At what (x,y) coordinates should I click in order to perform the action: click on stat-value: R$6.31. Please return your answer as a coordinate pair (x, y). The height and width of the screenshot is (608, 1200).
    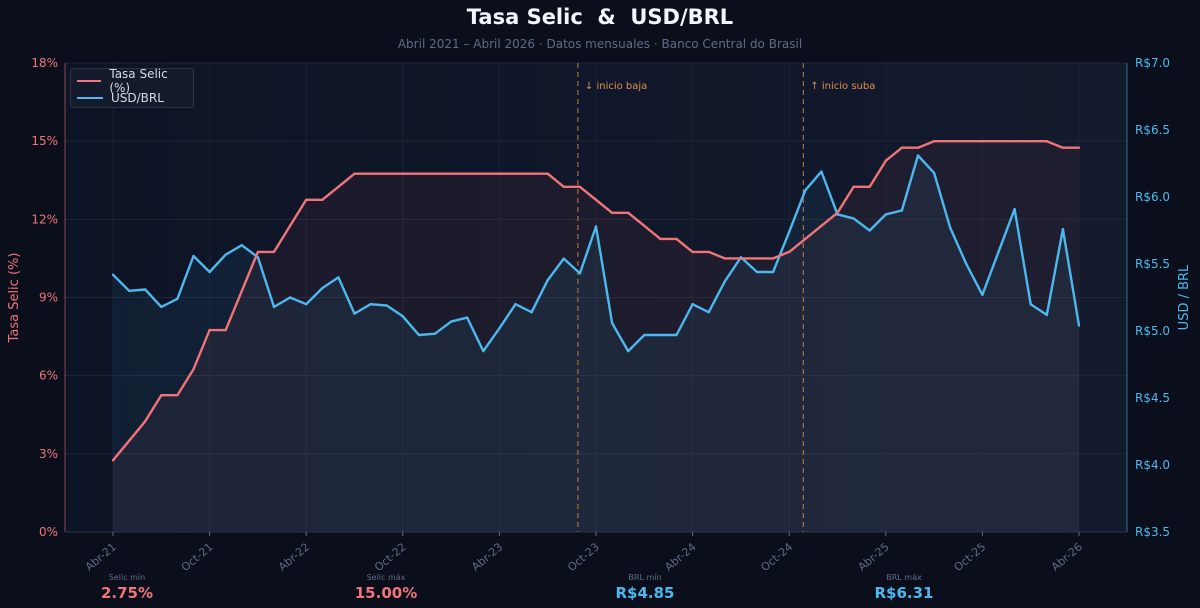
    Looking at the image, I should click on (904, 593).